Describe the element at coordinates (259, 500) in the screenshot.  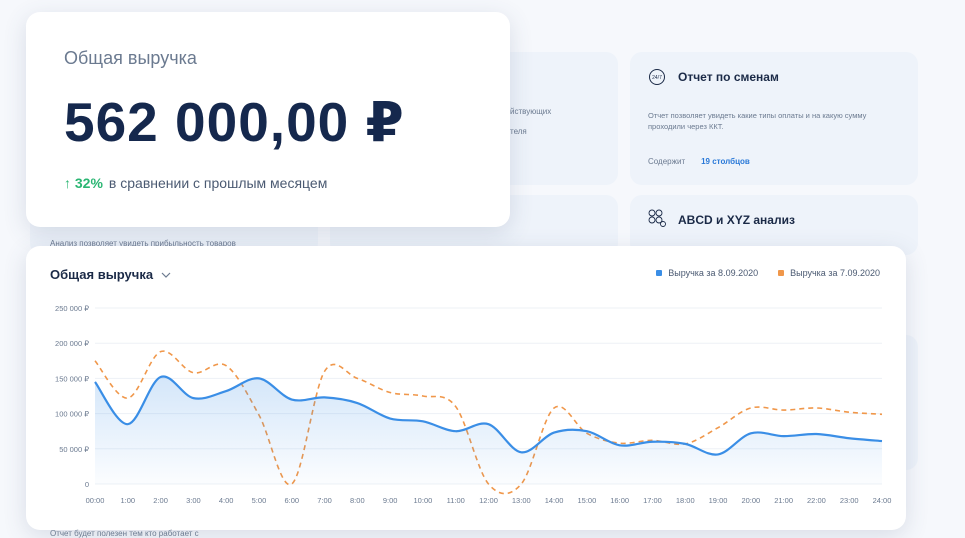
I see `x-tick-label: 5:00` at that location.